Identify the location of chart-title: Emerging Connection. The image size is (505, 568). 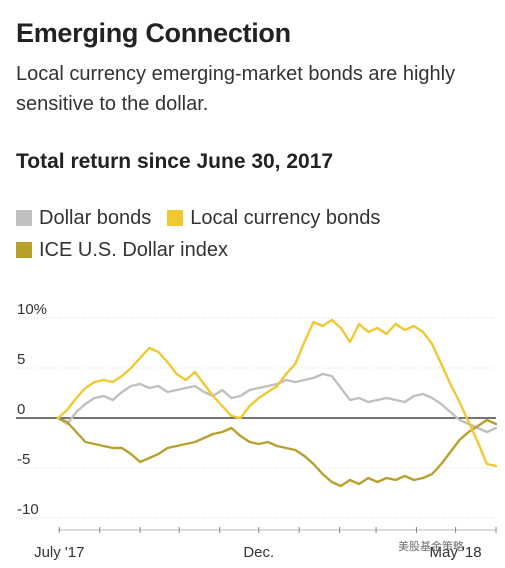
(153, 33).